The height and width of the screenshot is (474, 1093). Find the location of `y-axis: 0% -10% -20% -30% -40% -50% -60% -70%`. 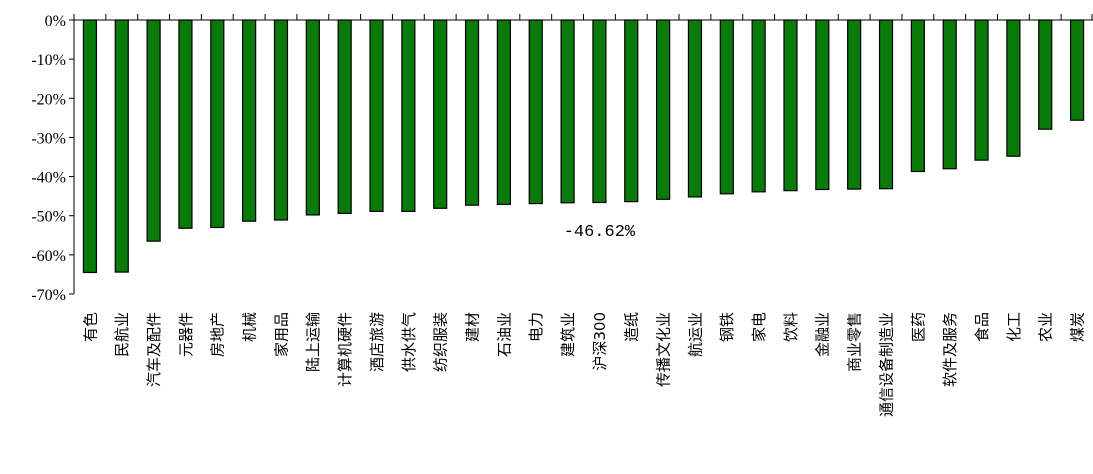

y-axis: 0% -10% -20% -30% -40% -50% -60% -70% is located at coordinates (53, 158).